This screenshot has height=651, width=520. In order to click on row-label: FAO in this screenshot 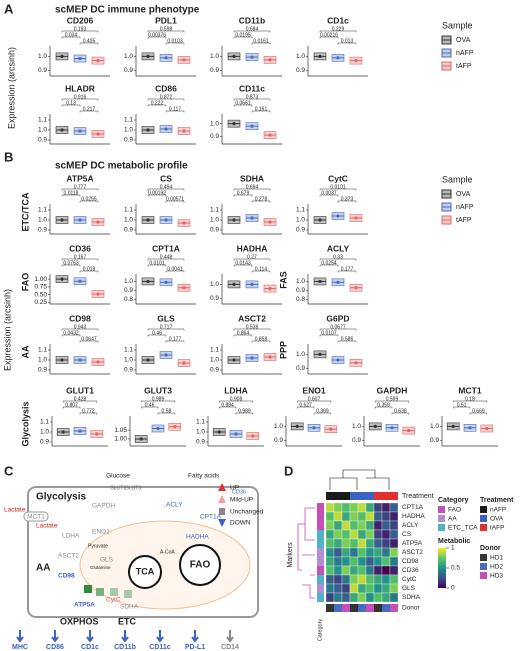, I will do `click(25, 282)`.